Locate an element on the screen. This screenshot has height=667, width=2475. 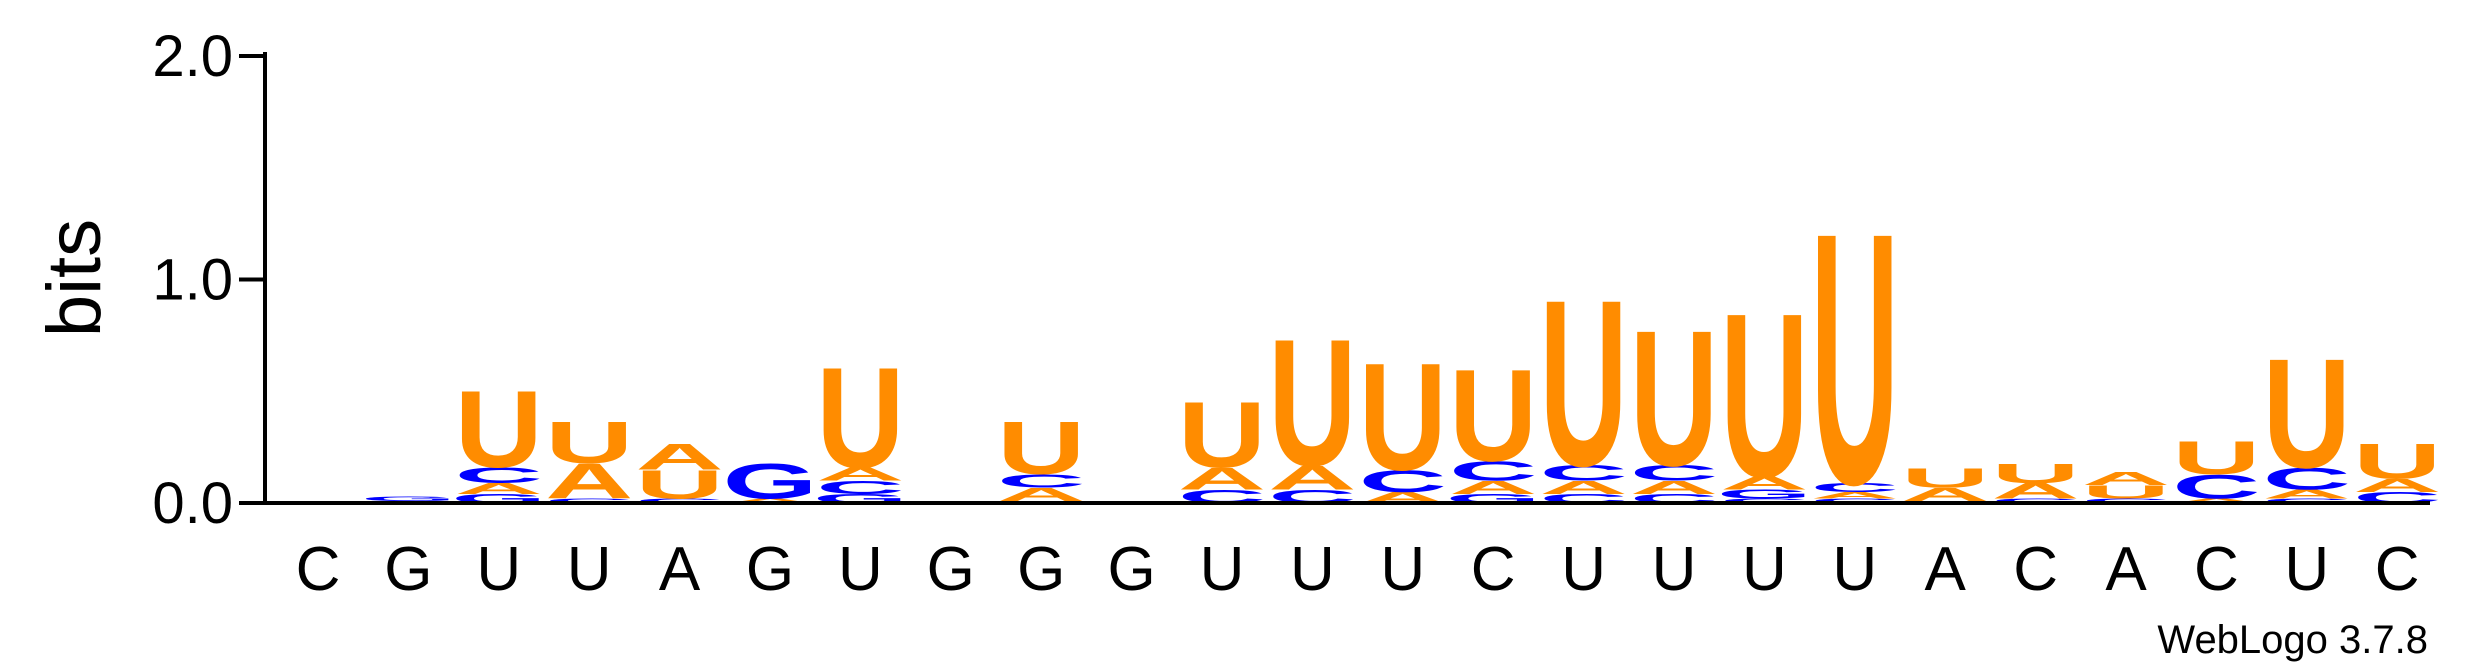
position-label: A is located at coordinates (2126, 569).